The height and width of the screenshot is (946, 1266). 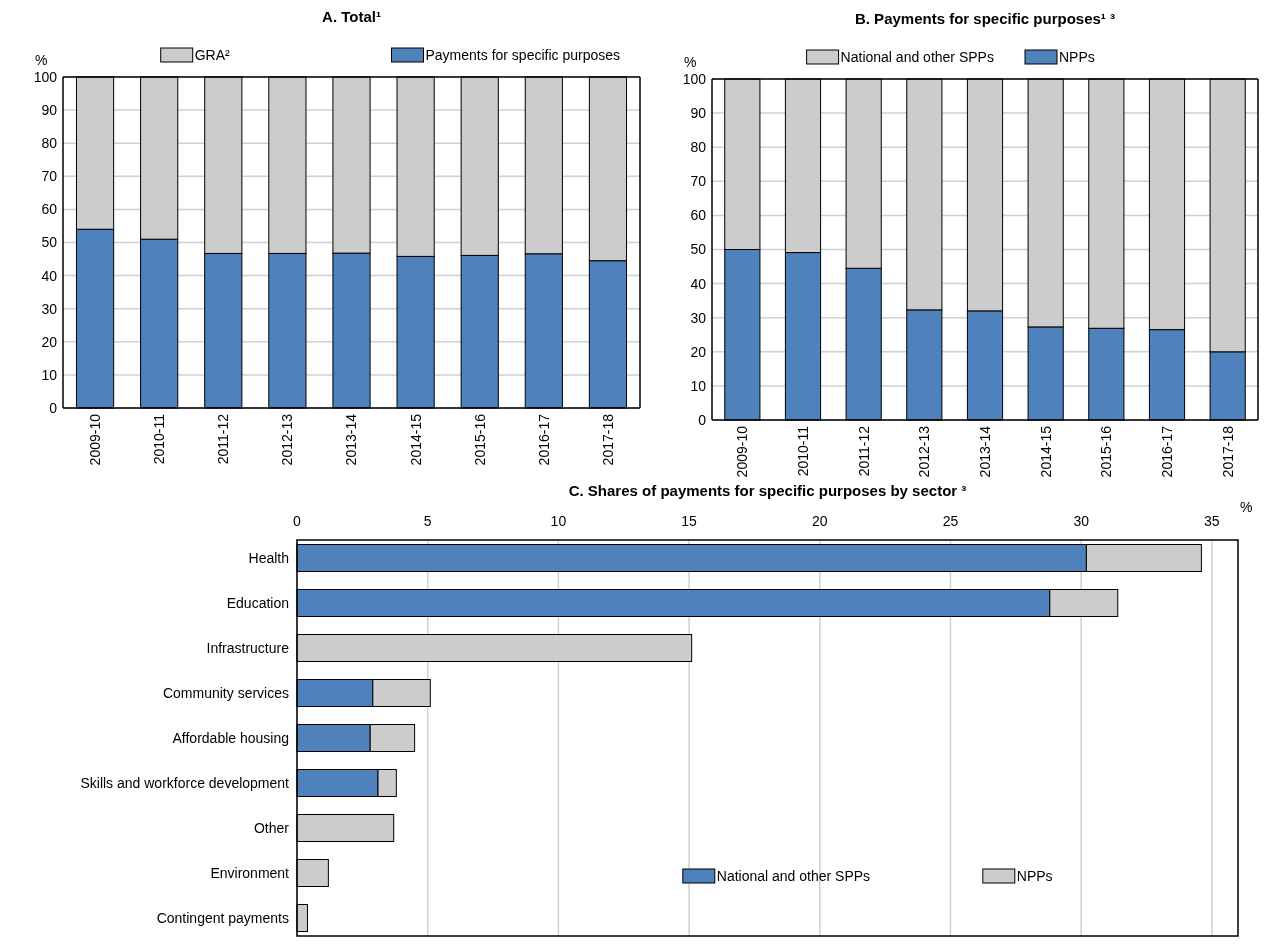 What do you see at coordinates (53, 407) in the screenshot?
I see `y-tick-label: 0` at bounding box center [53, 407].